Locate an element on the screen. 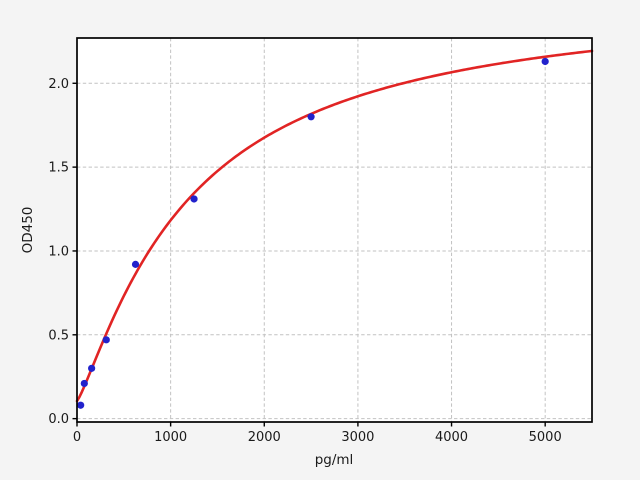 The width and height of the screenshot is (640, 480). x-tick-label: 0 is located at coordinates (77, 437).